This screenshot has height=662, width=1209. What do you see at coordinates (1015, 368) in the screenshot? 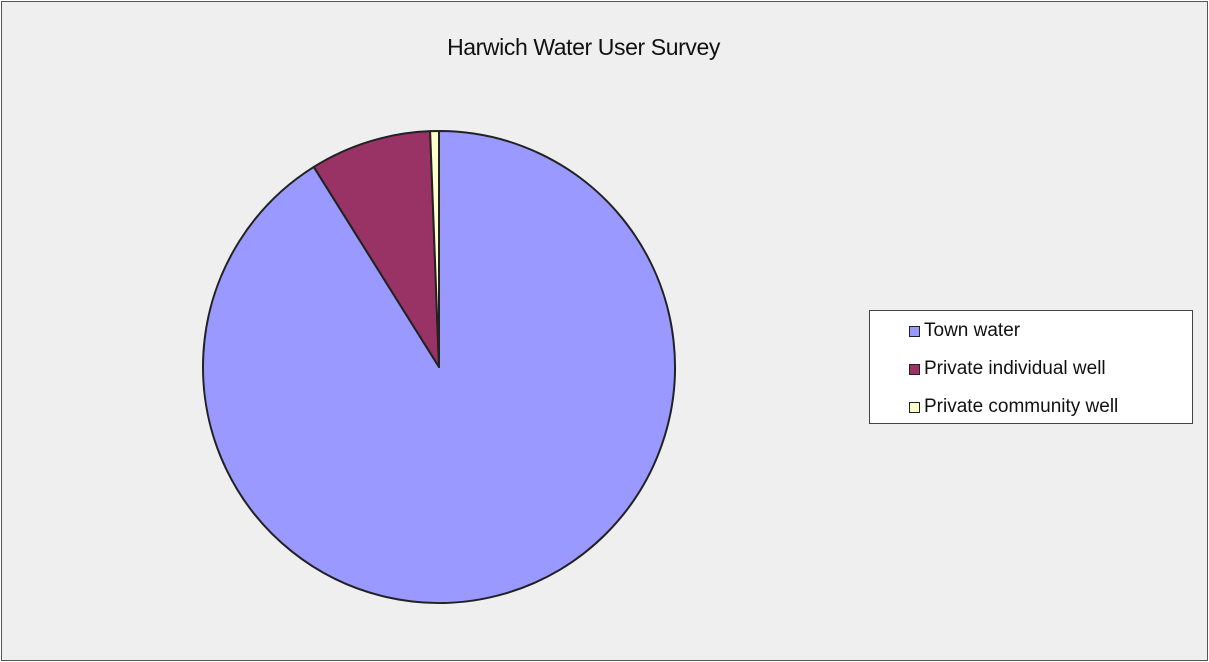
I see `legend-label-private-individual-well: Private individual well` at bounding box center [1015, 368].